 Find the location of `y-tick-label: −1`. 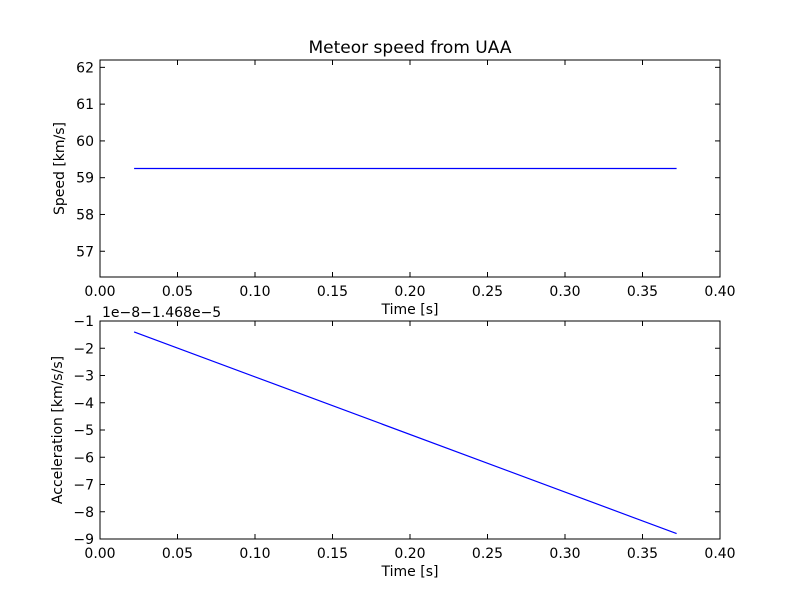

y-tick-label: −1 is located at coordinates (83, 322).